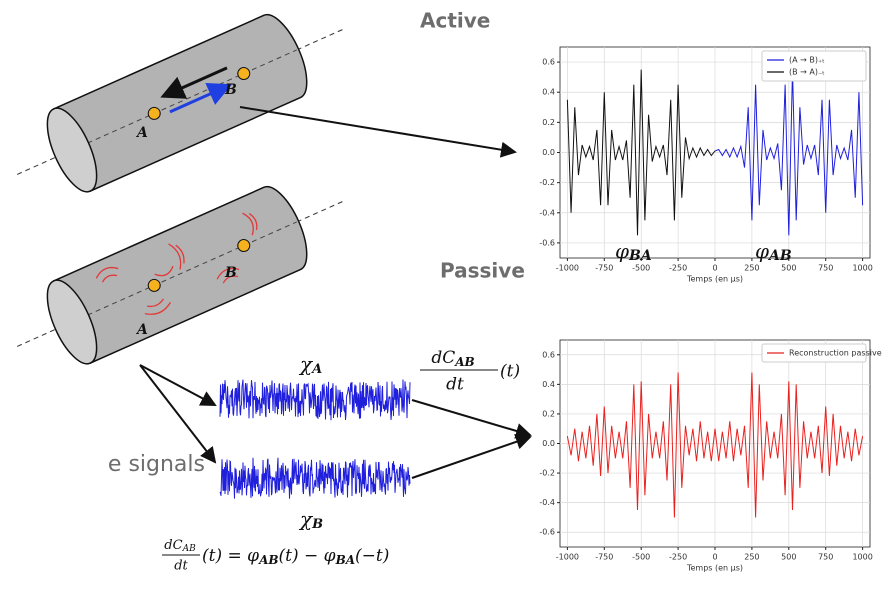 This screenshot has width=887, height=593. What do you see at coordinates (372, 556) in the screenshot?
I see `rhs-part: (−t)` at bounding box center [372, 556].